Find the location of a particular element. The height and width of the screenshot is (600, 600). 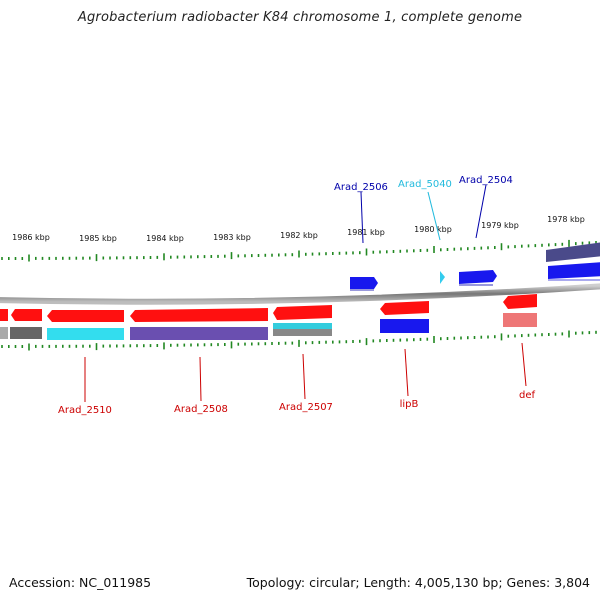

scale-label-1979: 1979 kbp is located at coordinates (500, 225).